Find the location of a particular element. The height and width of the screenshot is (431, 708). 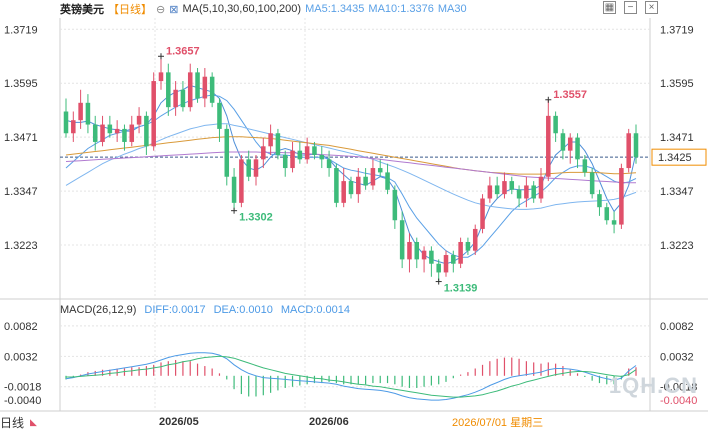

y-tick-label-left: 1.3595 is located at coordinates (21, 84).